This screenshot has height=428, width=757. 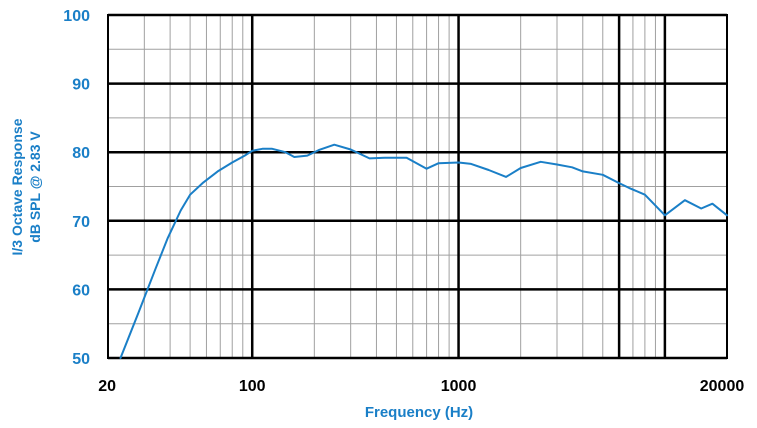 What do you see at coordinates (81, 153) in the screenshot?
I see `y-tick-label: 80` at bounding box center [81, 153].